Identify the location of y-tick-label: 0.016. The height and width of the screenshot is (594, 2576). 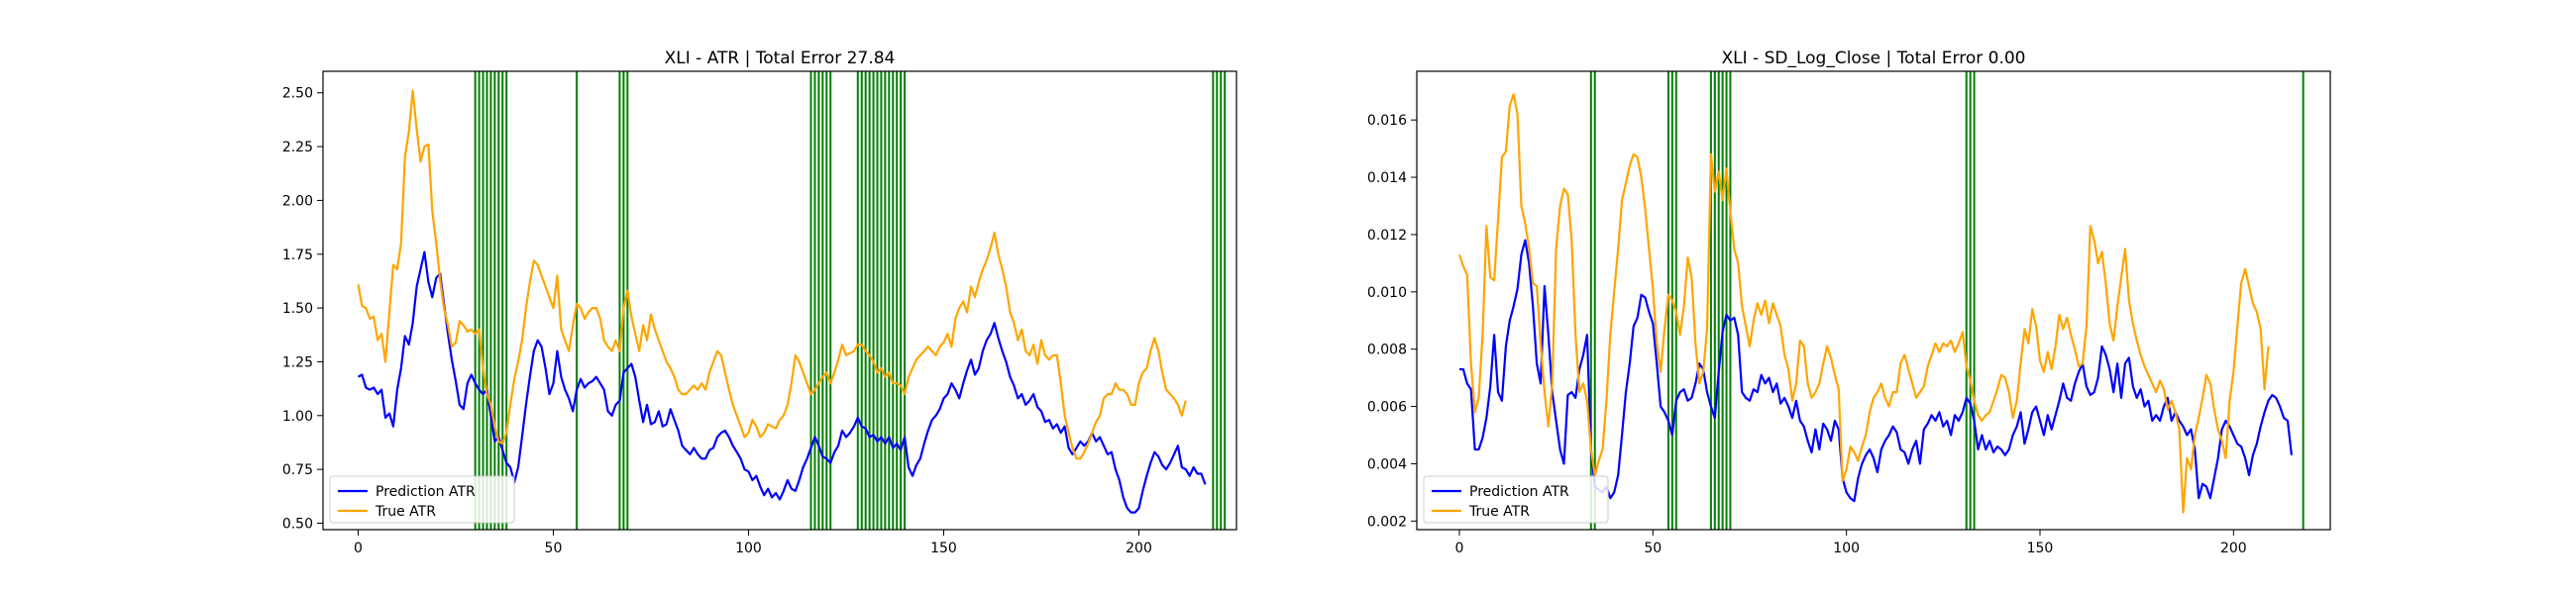
(1387, 121).